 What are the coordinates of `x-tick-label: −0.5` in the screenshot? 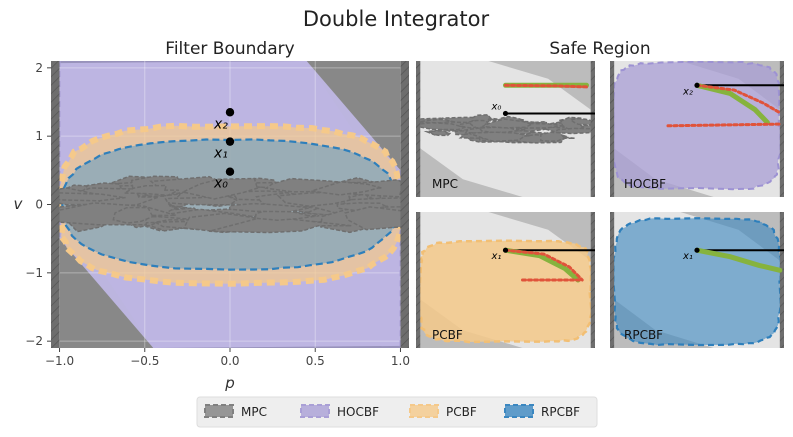 It's located at (144, 361).